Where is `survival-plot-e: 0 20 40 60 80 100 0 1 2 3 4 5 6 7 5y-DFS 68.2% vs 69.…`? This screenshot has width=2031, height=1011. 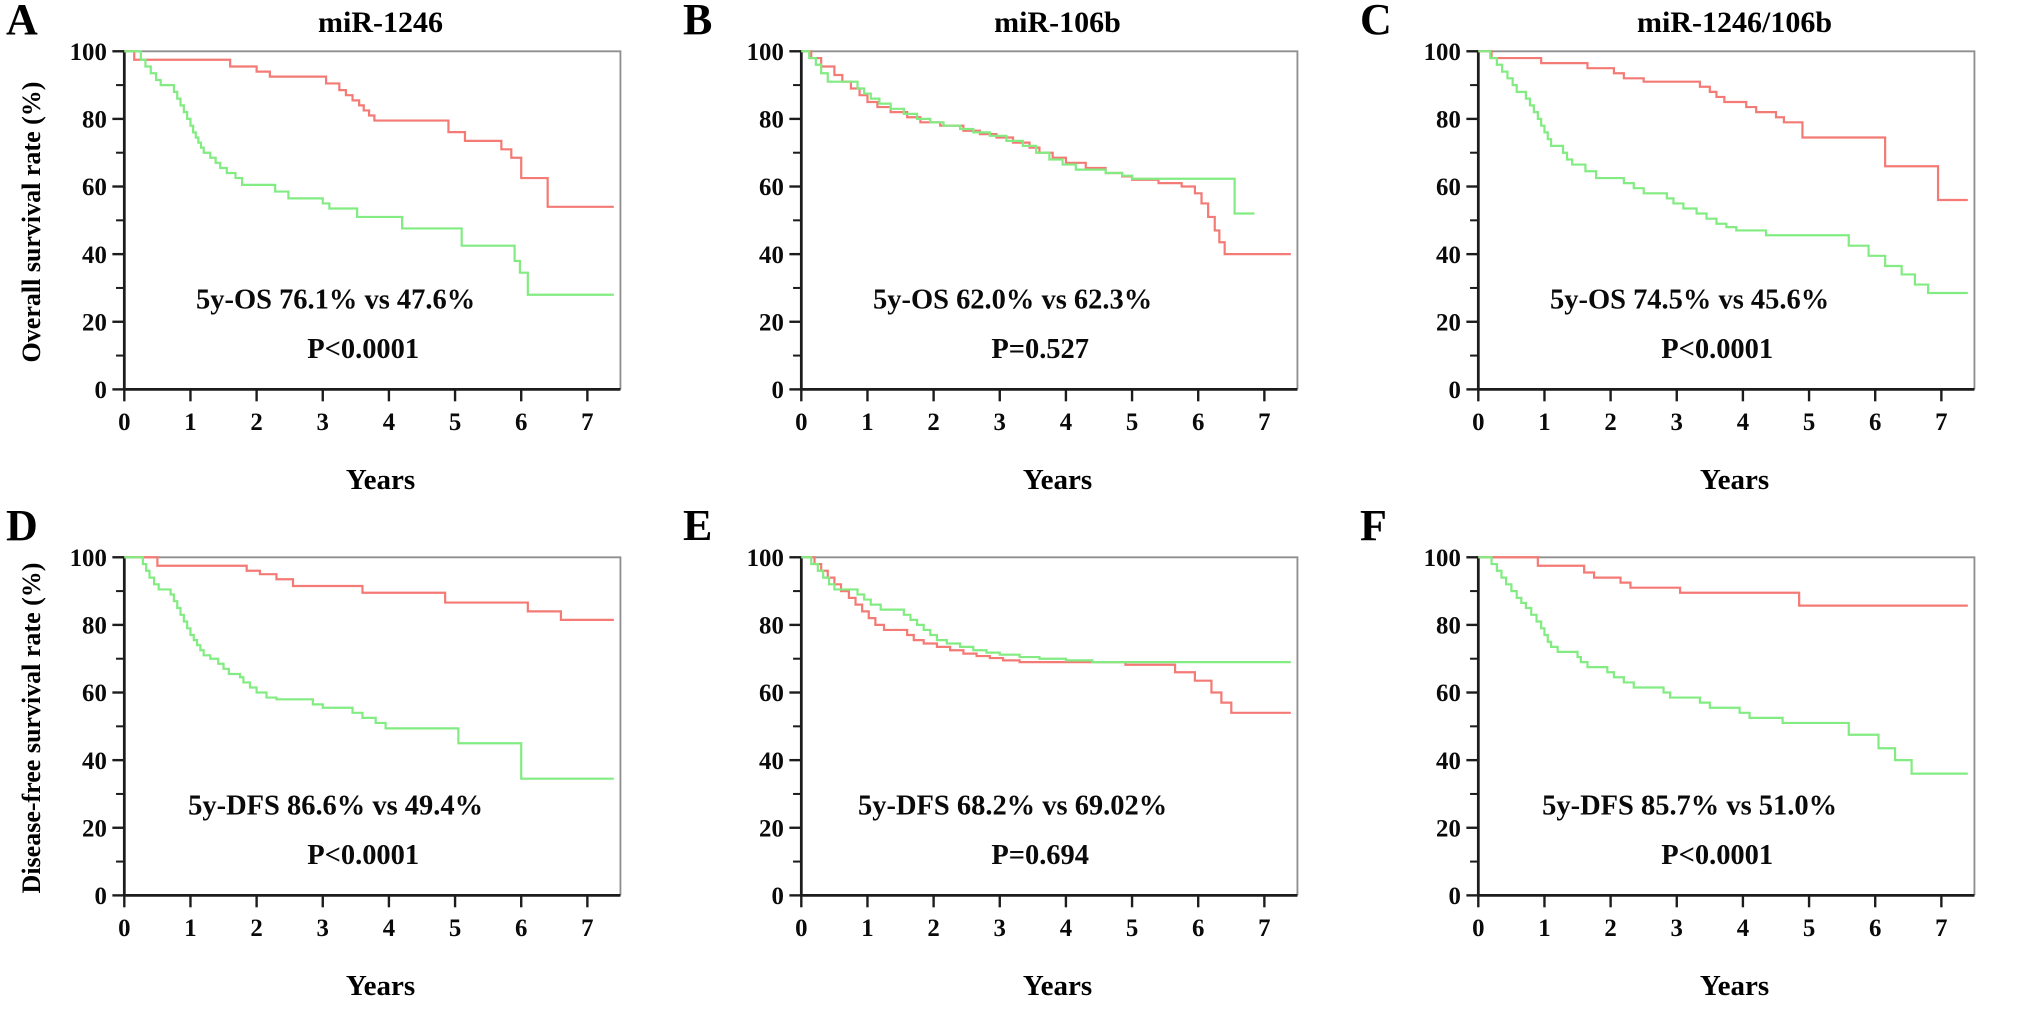
survival-plot-e: 0 20 40 60 80 100 0 1 2 3 4 5 6 7 5y-DFS 68.2% vs 69.… is located at coordinates (1023, 744).